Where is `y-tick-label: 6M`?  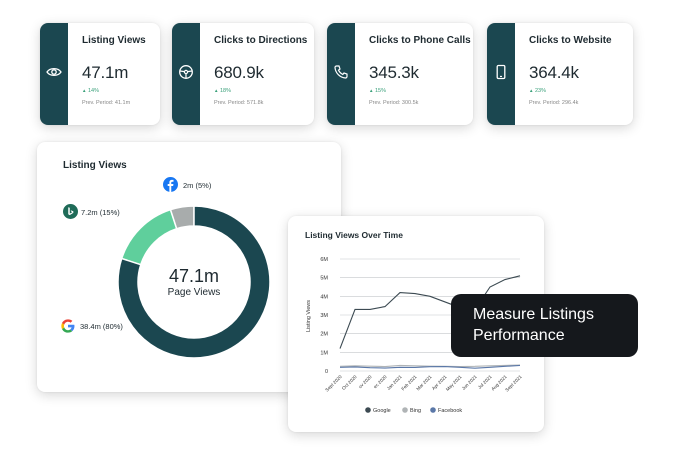
y-tick-label: 6M is located at coordinates (324, 260).